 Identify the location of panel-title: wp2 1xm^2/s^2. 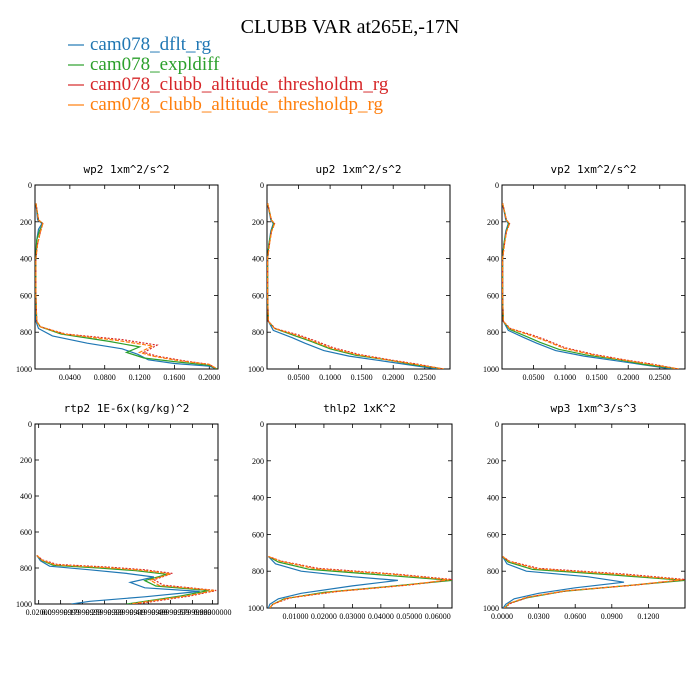
(126, 169).